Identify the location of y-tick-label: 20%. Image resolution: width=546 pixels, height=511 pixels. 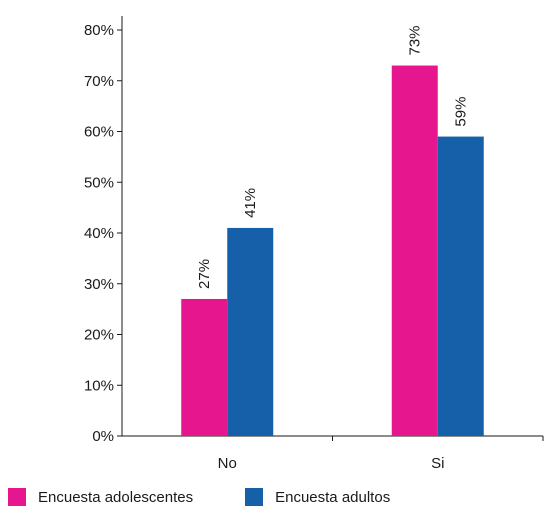
(99, 335).